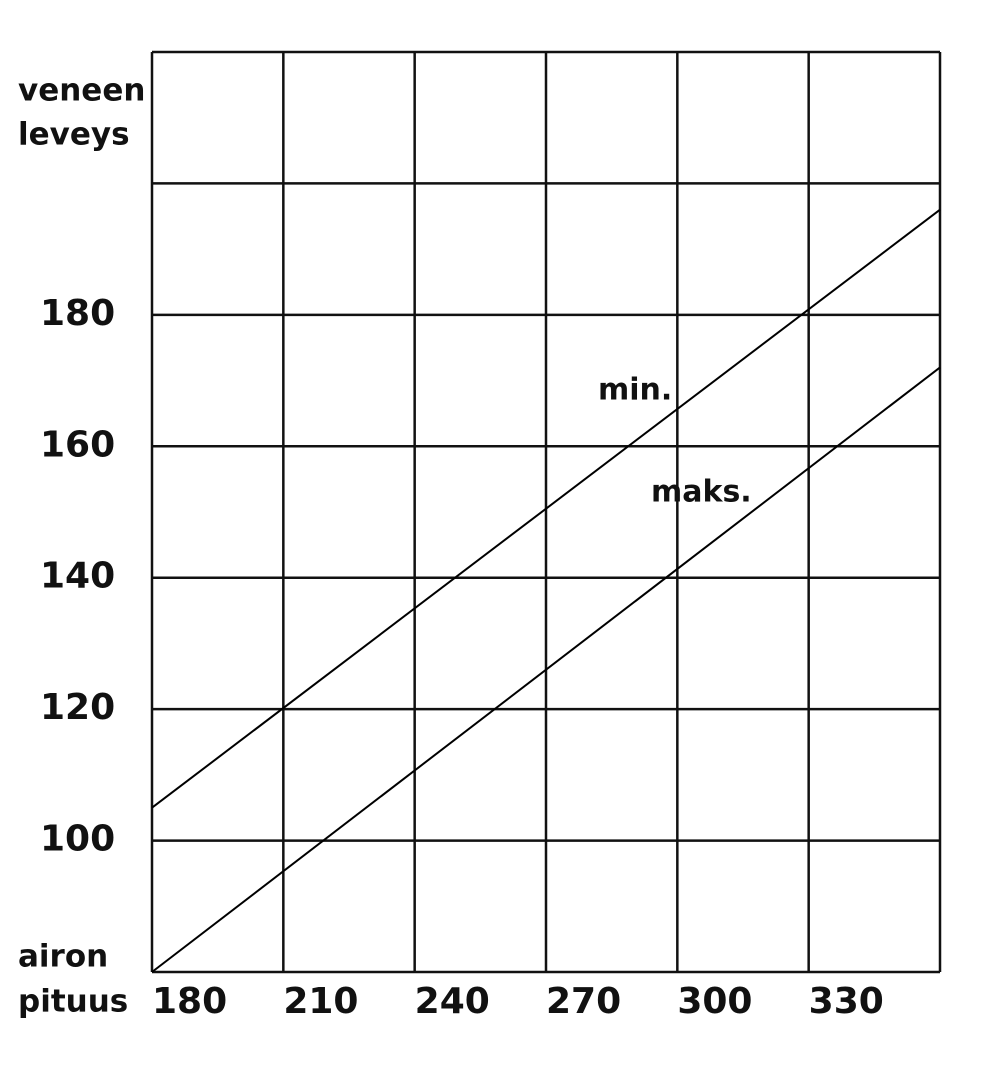 The image size is (993, 1084). I want to click on x-axis-label: pituus, so click(73, 1002).